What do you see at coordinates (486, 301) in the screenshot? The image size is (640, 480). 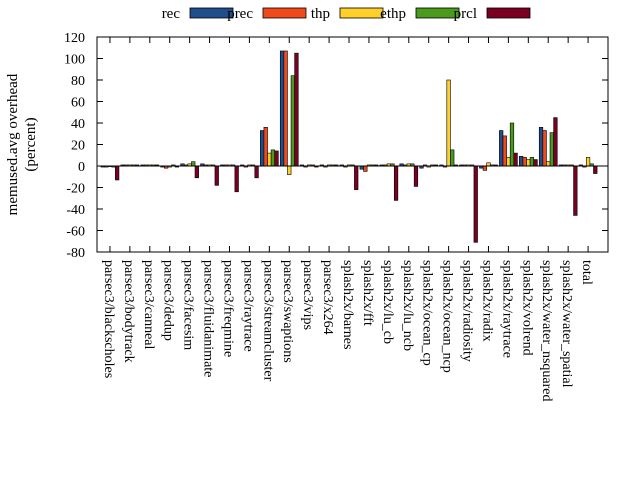 I see `x-tick-label: splash2x/radix` at bounding box center [486, 301].